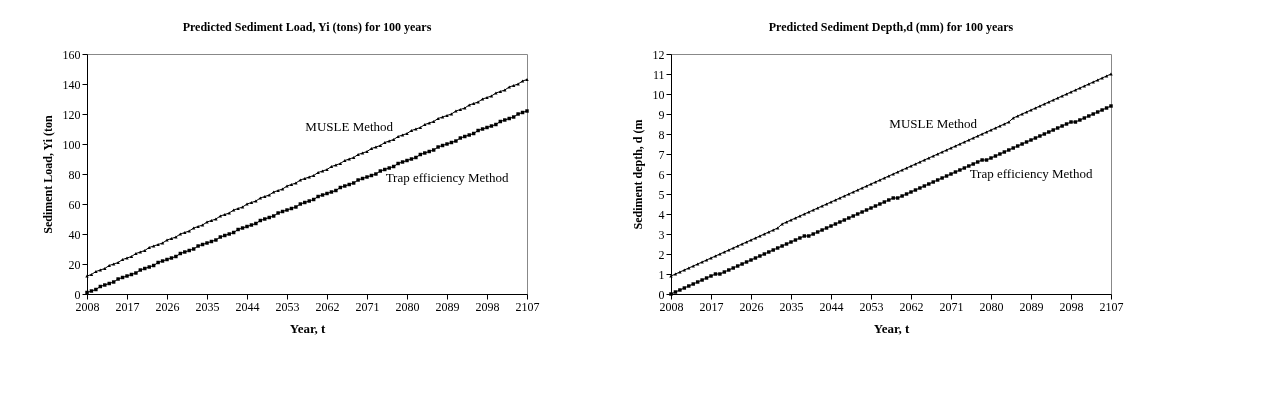 The height and width of the screenshot is (410, 1284). Describe the element at coordinates (47, 174) in the screenshot. I see `y-axis-title: Sediment Load, Yi (ton` at that location.